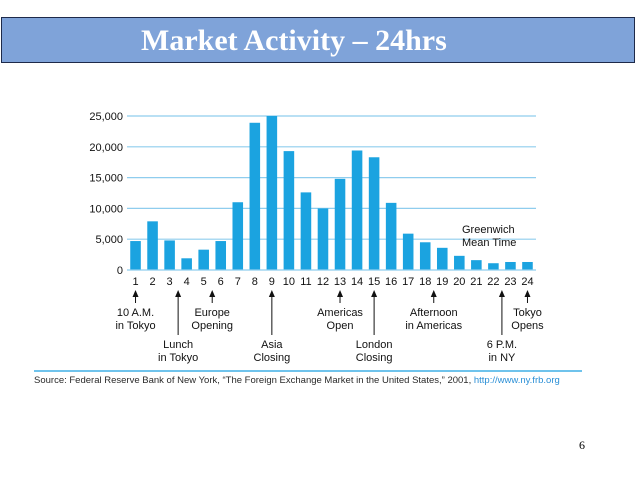  What do you see at coordinates (357, 282) in the screenshot?
I see `x-tick-label: 14` at bounding box center [357, 282].